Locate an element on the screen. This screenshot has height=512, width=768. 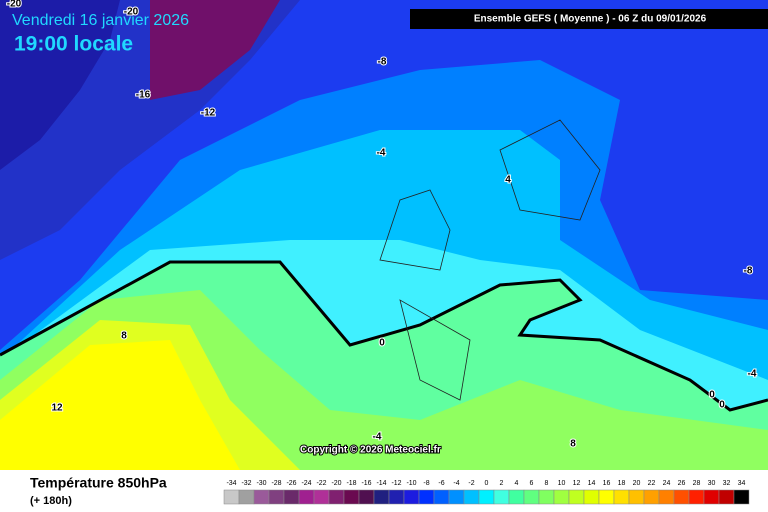
legend-label: -8 is located at coordinates (426, 483).